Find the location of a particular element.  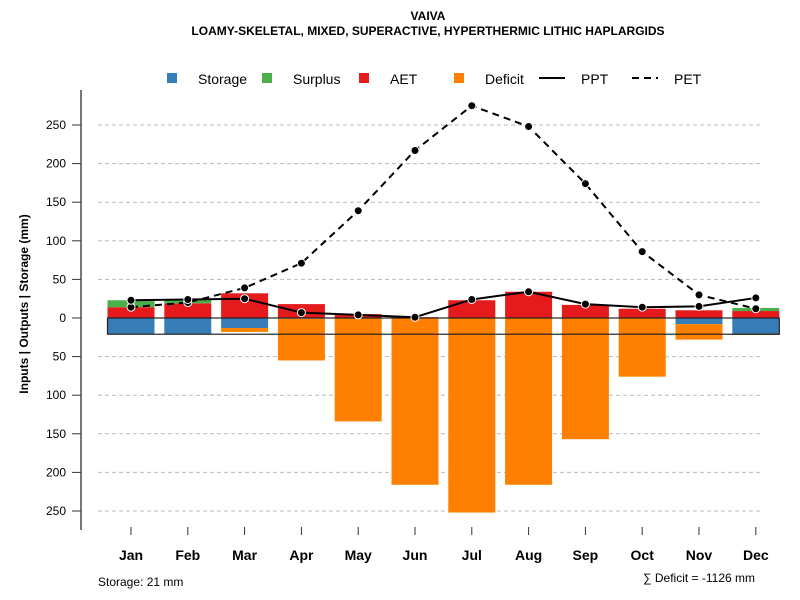

deficit-sum-annotation: ∑ Deficit = -1126 mm is located at coordinates (699, 578).